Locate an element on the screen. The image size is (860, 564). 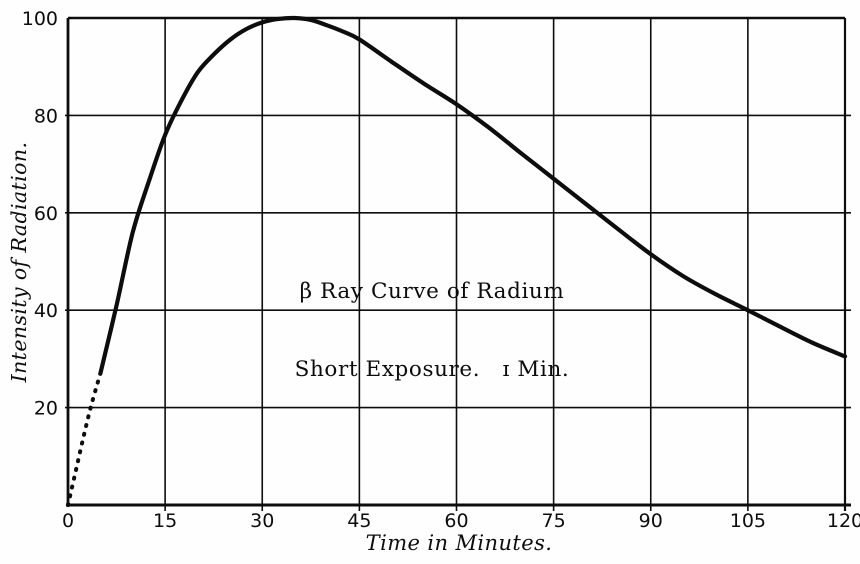
y-tick-label: 20 is located at coordinates (46, 409).